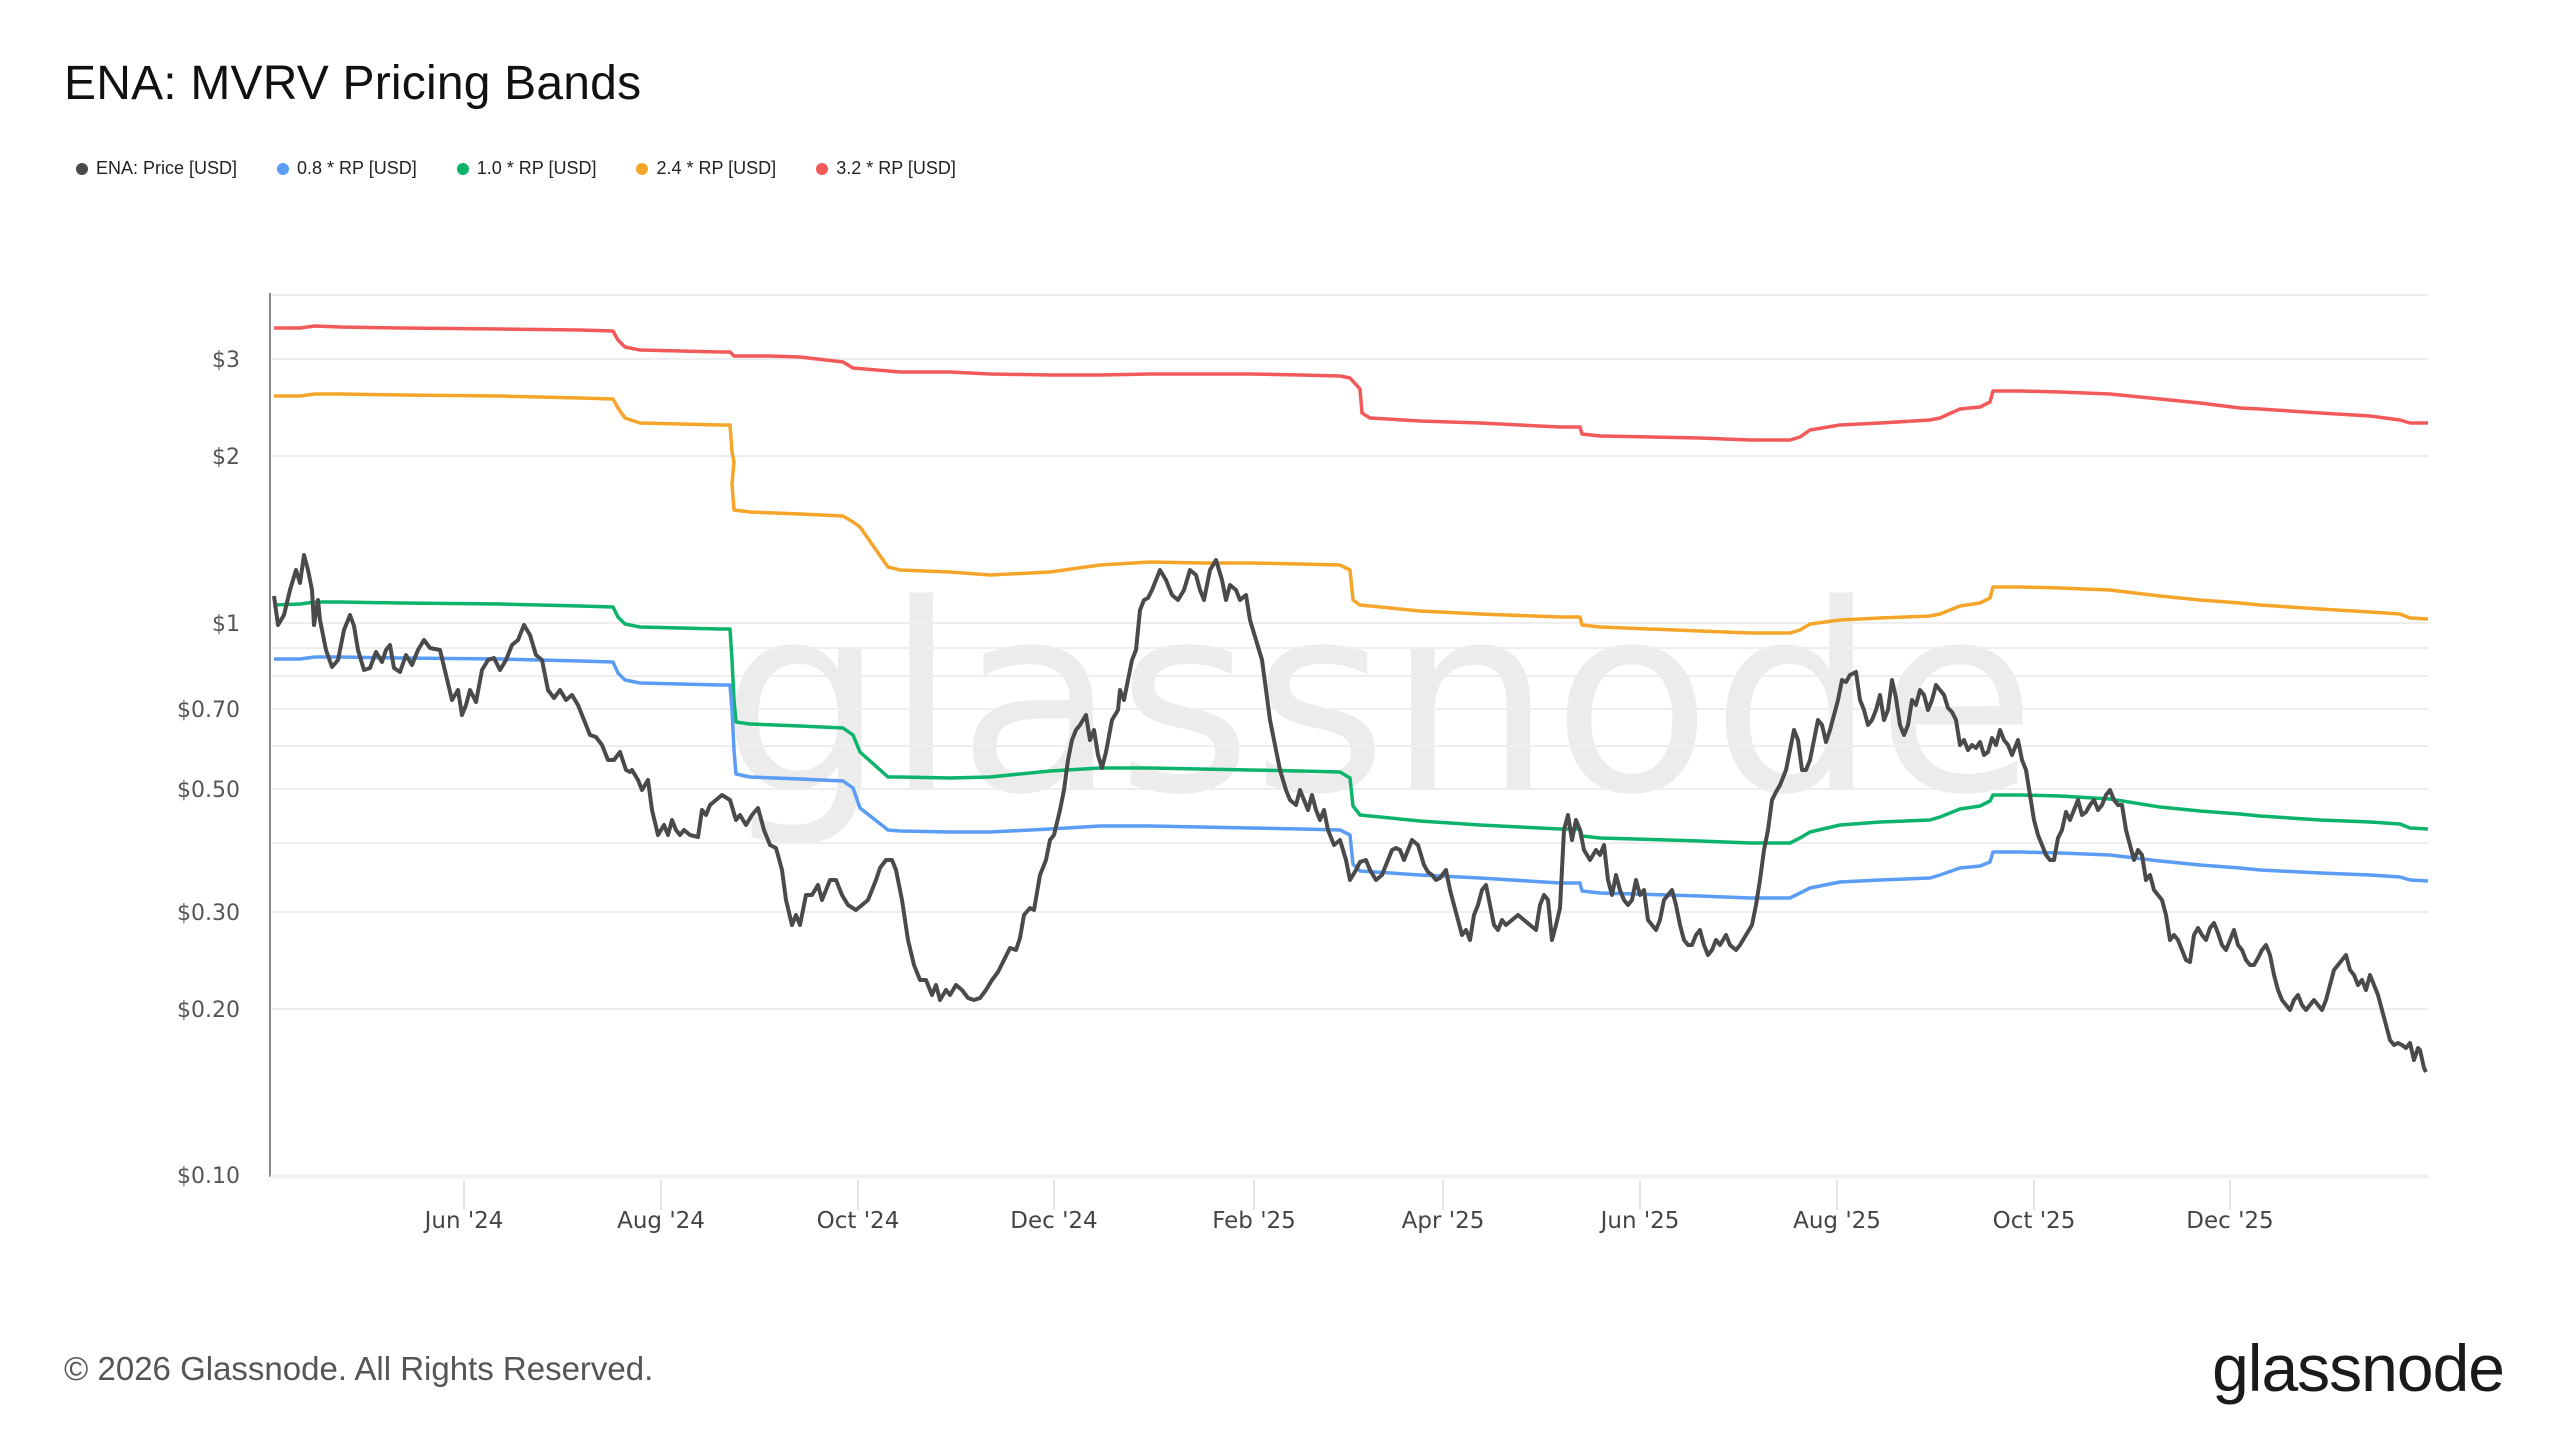 The image size is (2560, 1440). What do you see at coordinates (2034, 1221) in the screenshot?
I see `x-tick-label: Oct '25` at bounding box center [2034, 1221].